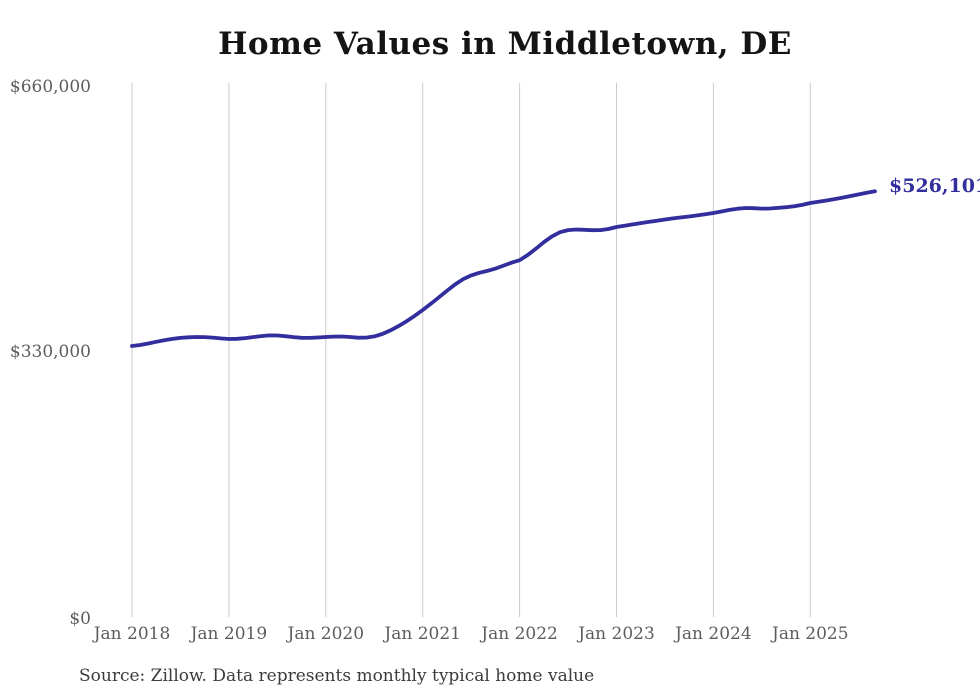 This screenshot has width=980, height=699. Describe the element at coordinates (505, 44) in the screenshot. I see `chart-title: Home Values in Middletown, DE` at that location.